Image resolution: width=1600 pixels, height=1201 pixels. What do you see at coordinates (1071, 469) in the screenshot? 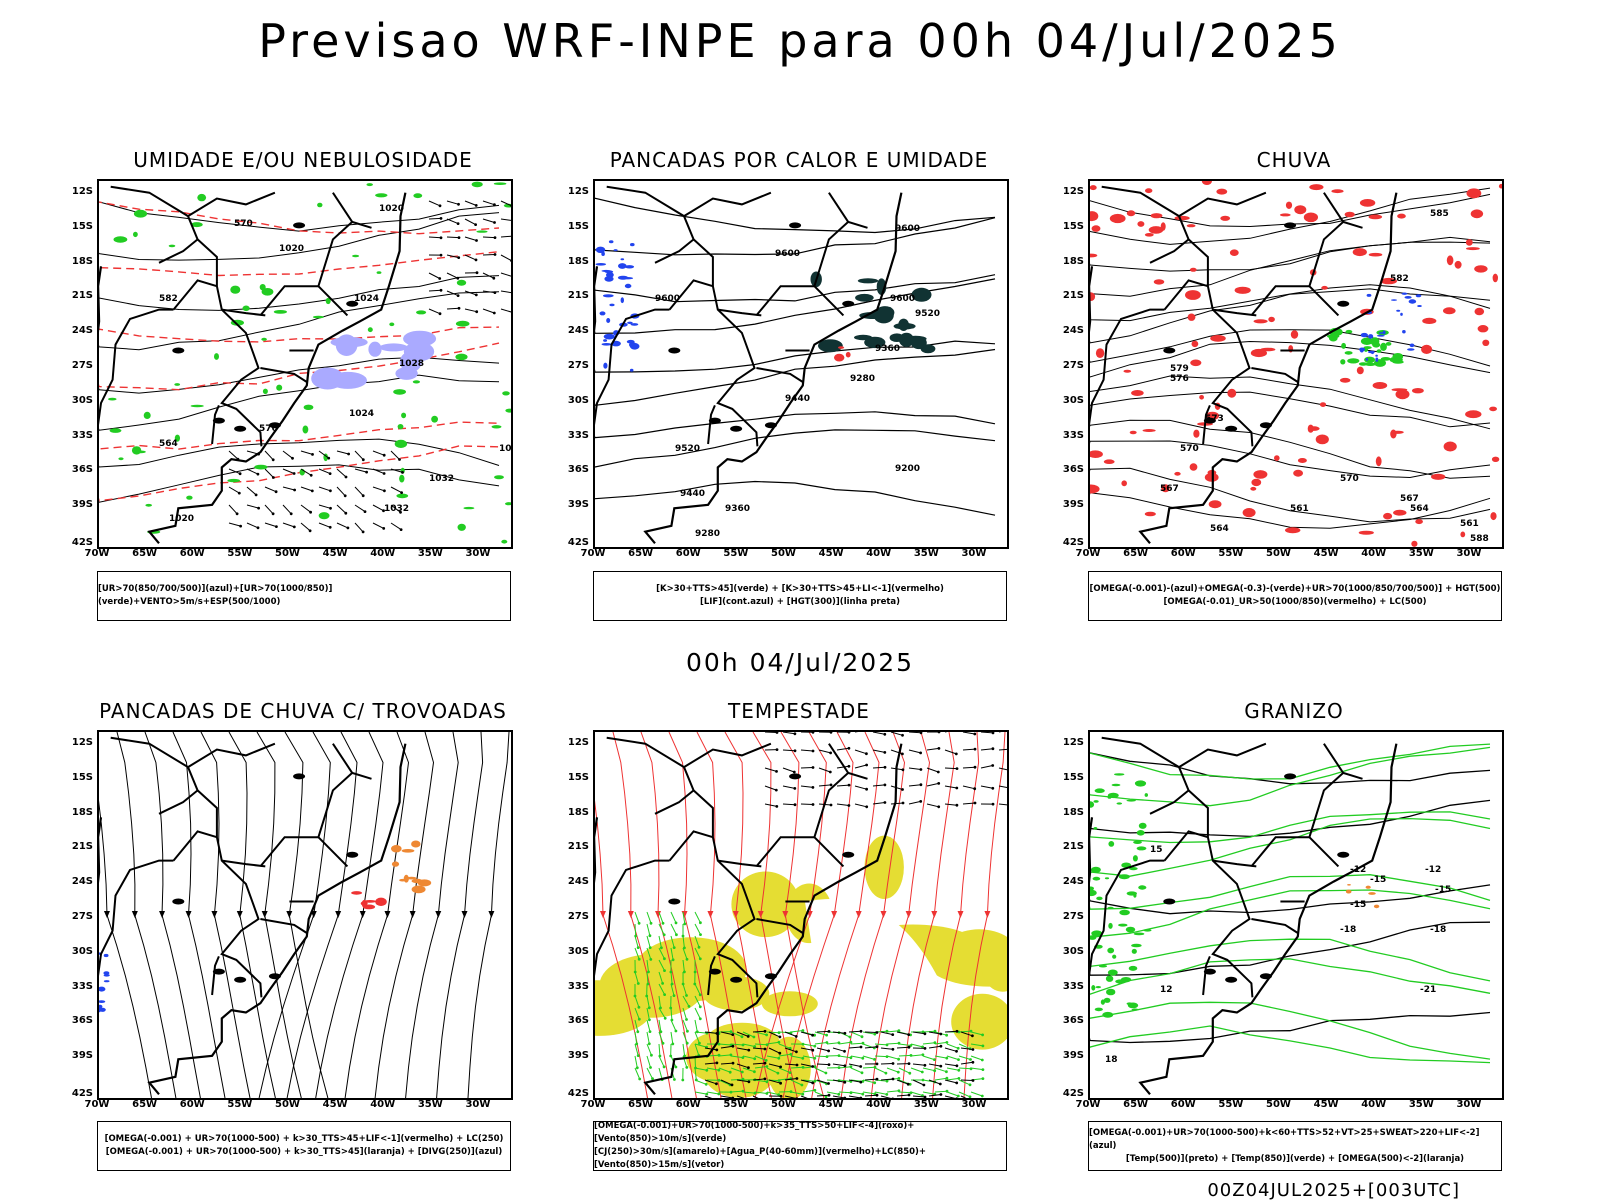
I see `lat-tick-label: 36S` at bounding box center [1071, 469].